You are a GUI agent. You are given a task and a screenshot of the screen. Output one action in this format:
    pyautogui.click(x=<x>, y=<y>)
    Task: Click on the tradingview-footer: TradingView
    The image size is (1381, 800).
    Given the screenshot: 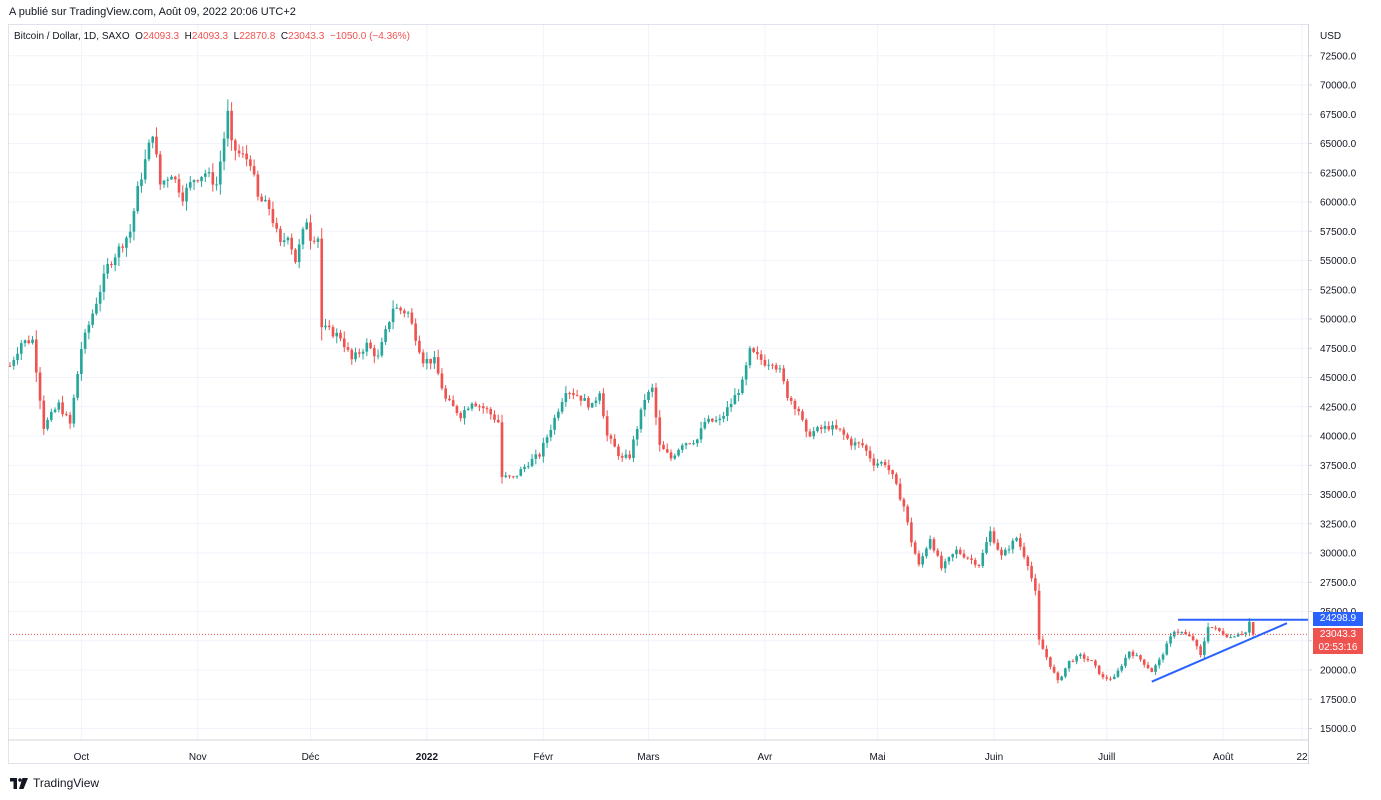 What is the action you would take?
    pyautogui.click(x=54, y=783)
    